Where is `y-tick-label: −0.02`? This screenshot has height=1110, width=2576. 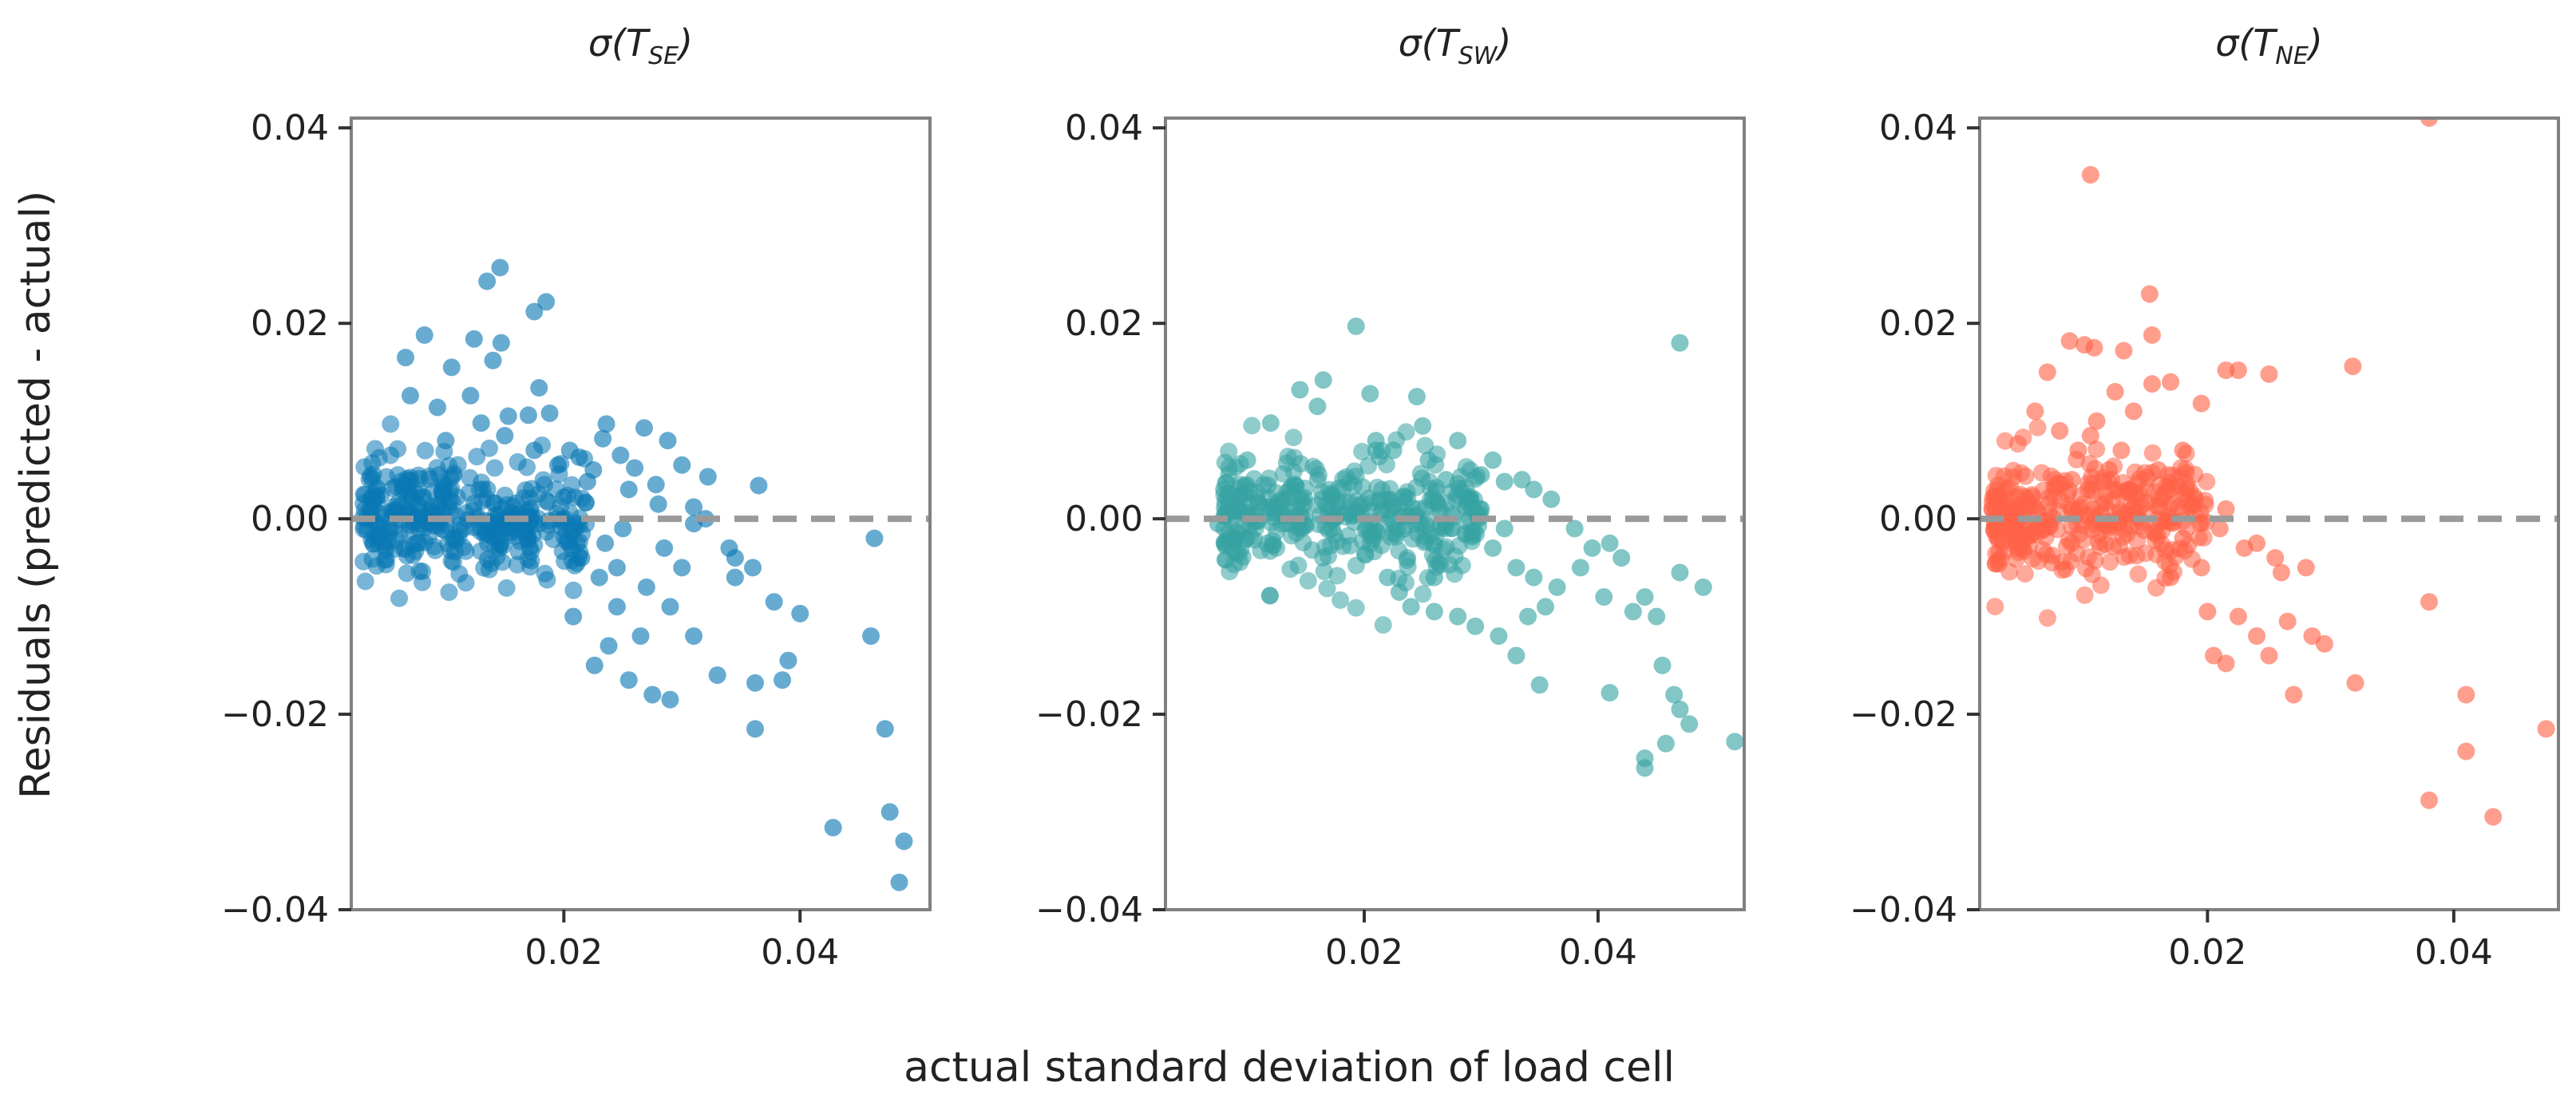
y-tick-label: −0.02 is located at coordinates (1903, 714).